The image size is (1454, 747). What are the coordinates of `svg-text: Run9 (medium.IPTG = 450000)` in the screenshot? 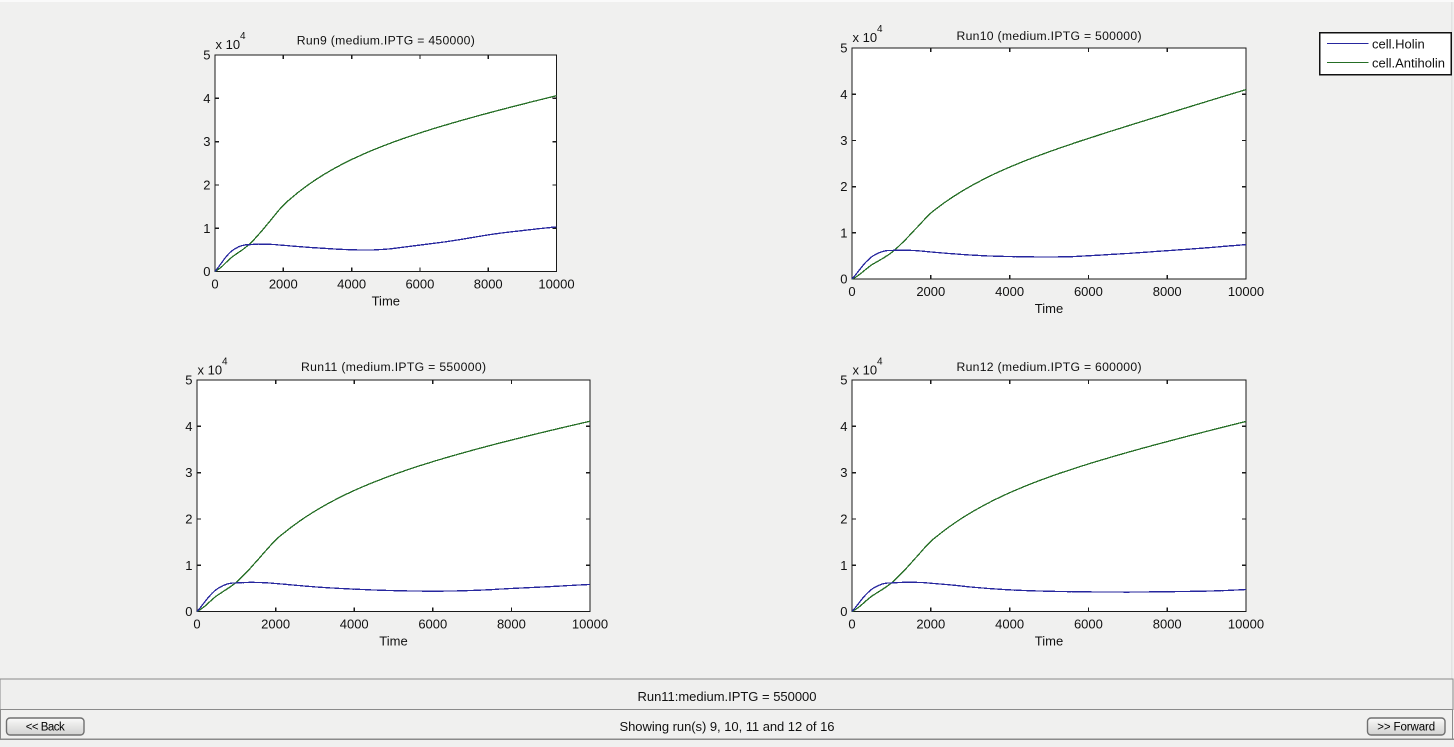 It's located at (386, 40).